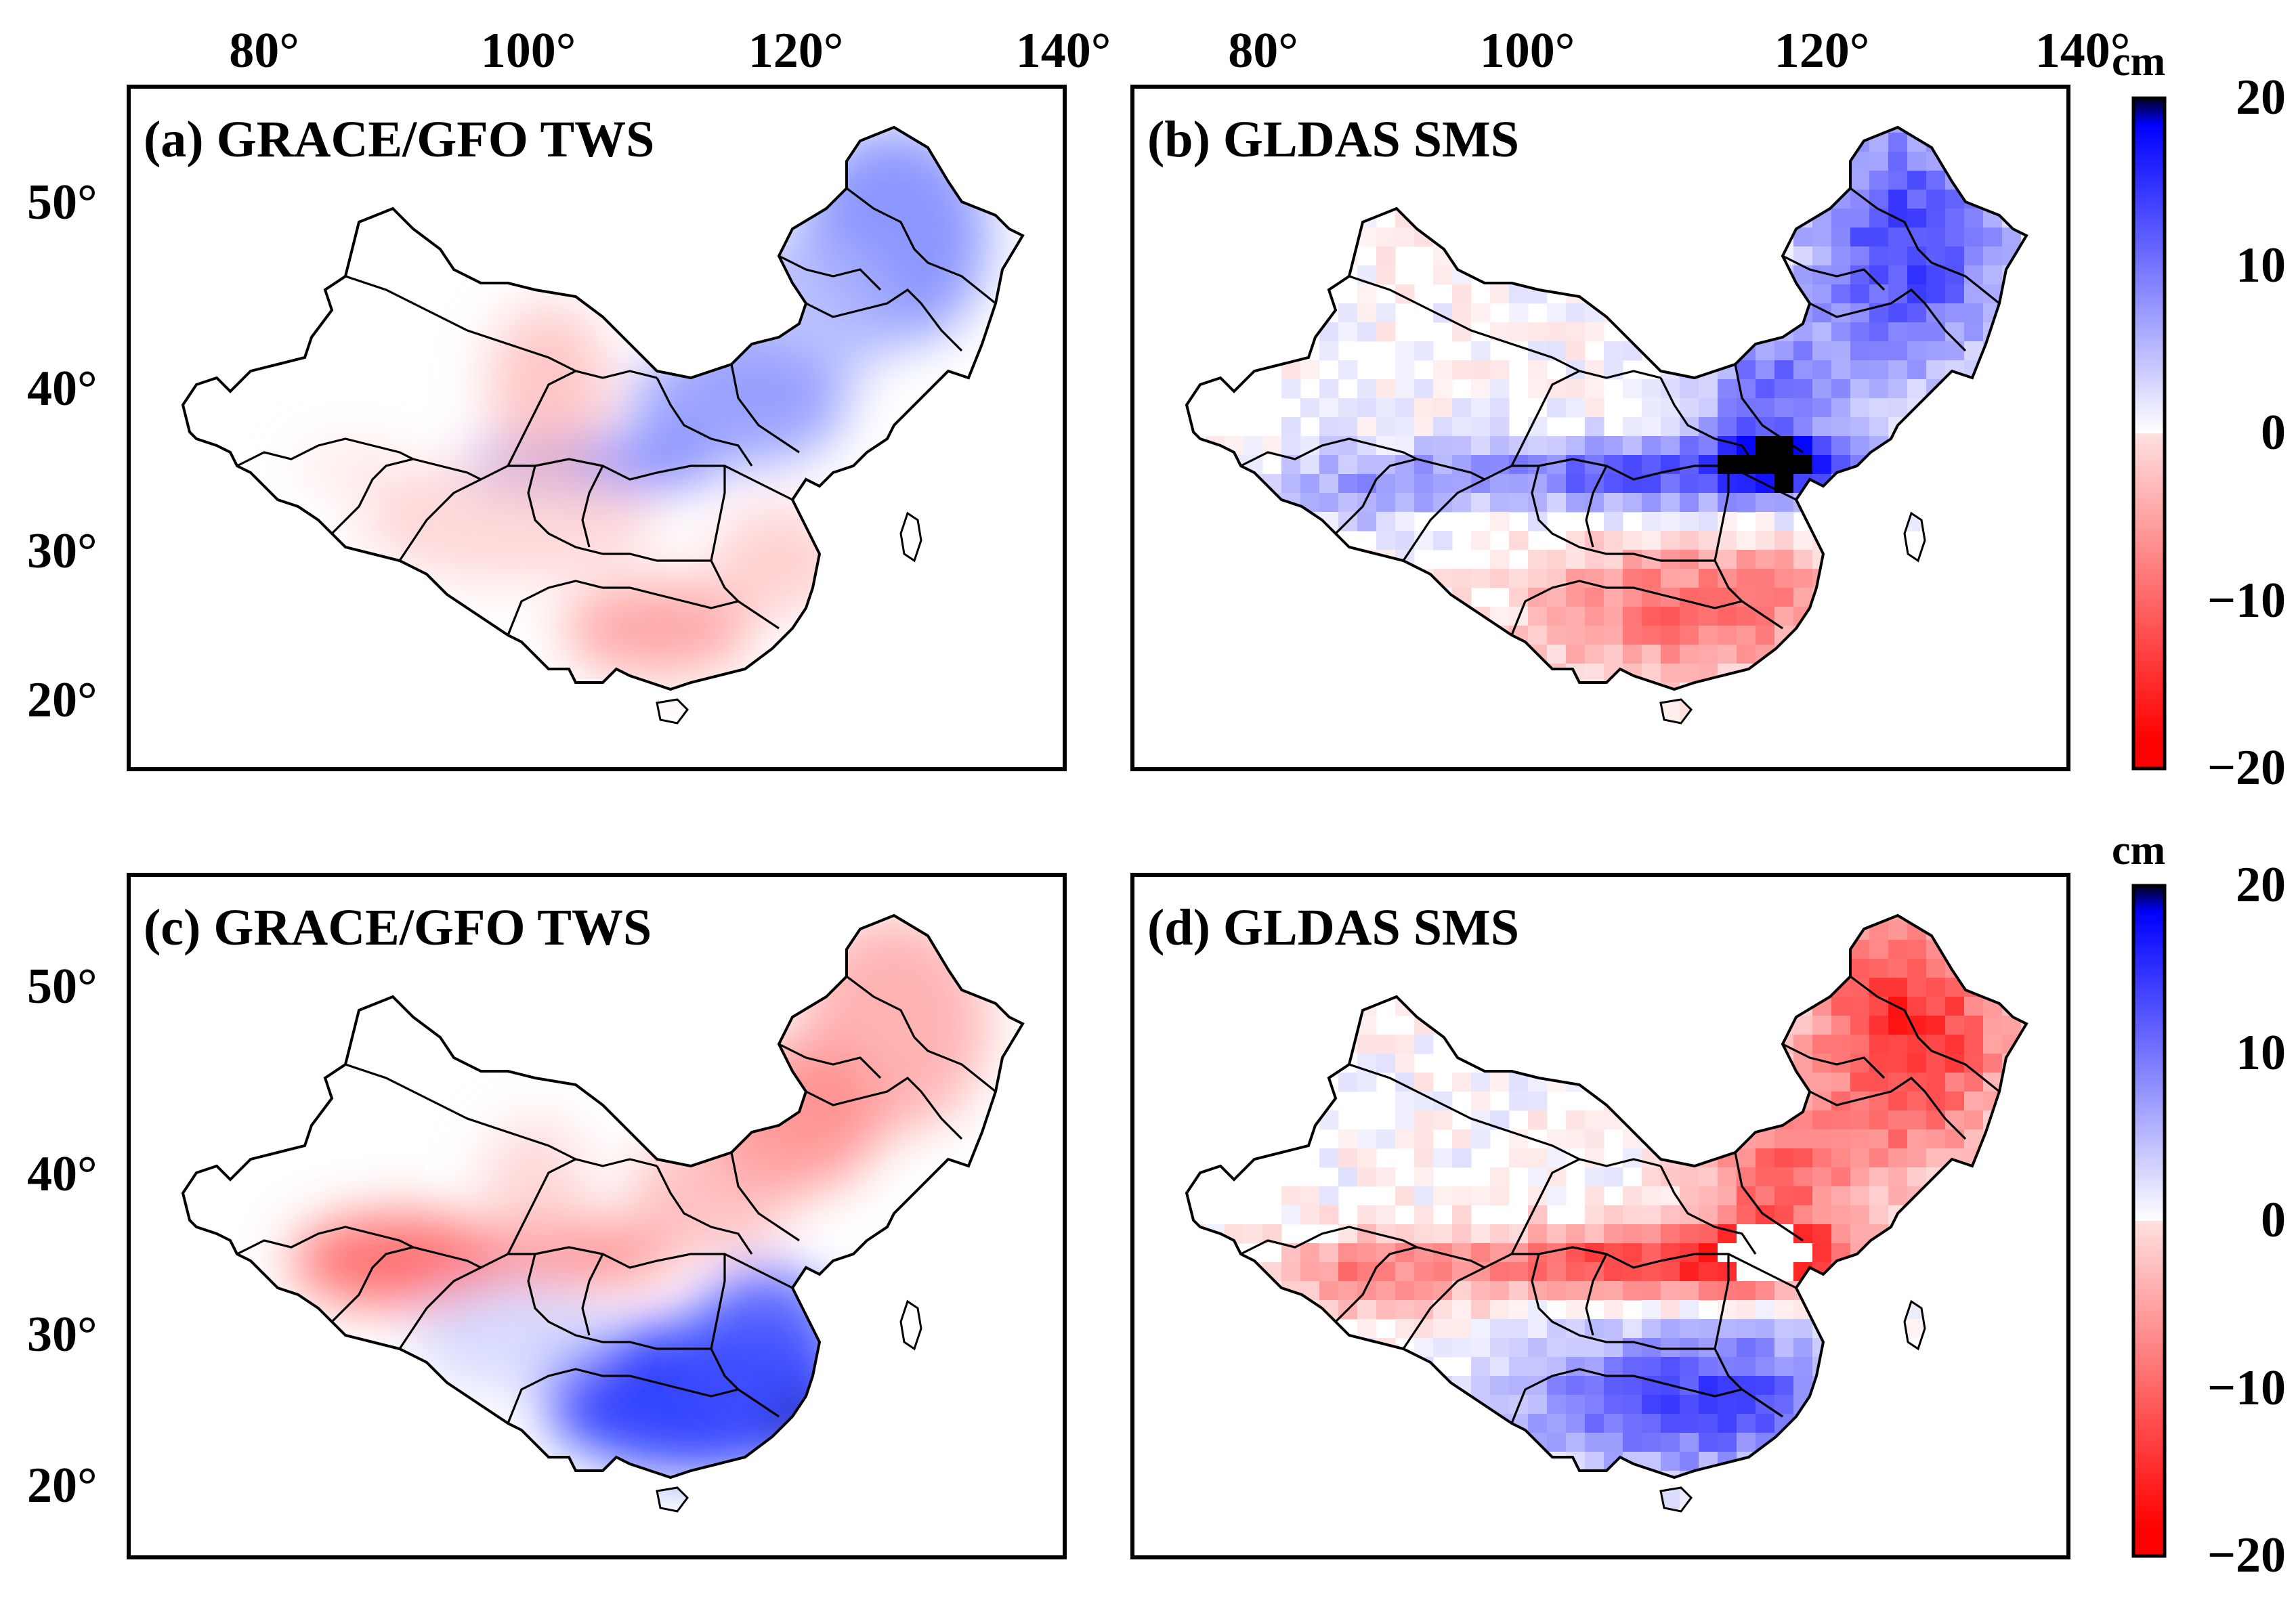  I want to click on lat-tick-label: 30°, so click(63, 551).